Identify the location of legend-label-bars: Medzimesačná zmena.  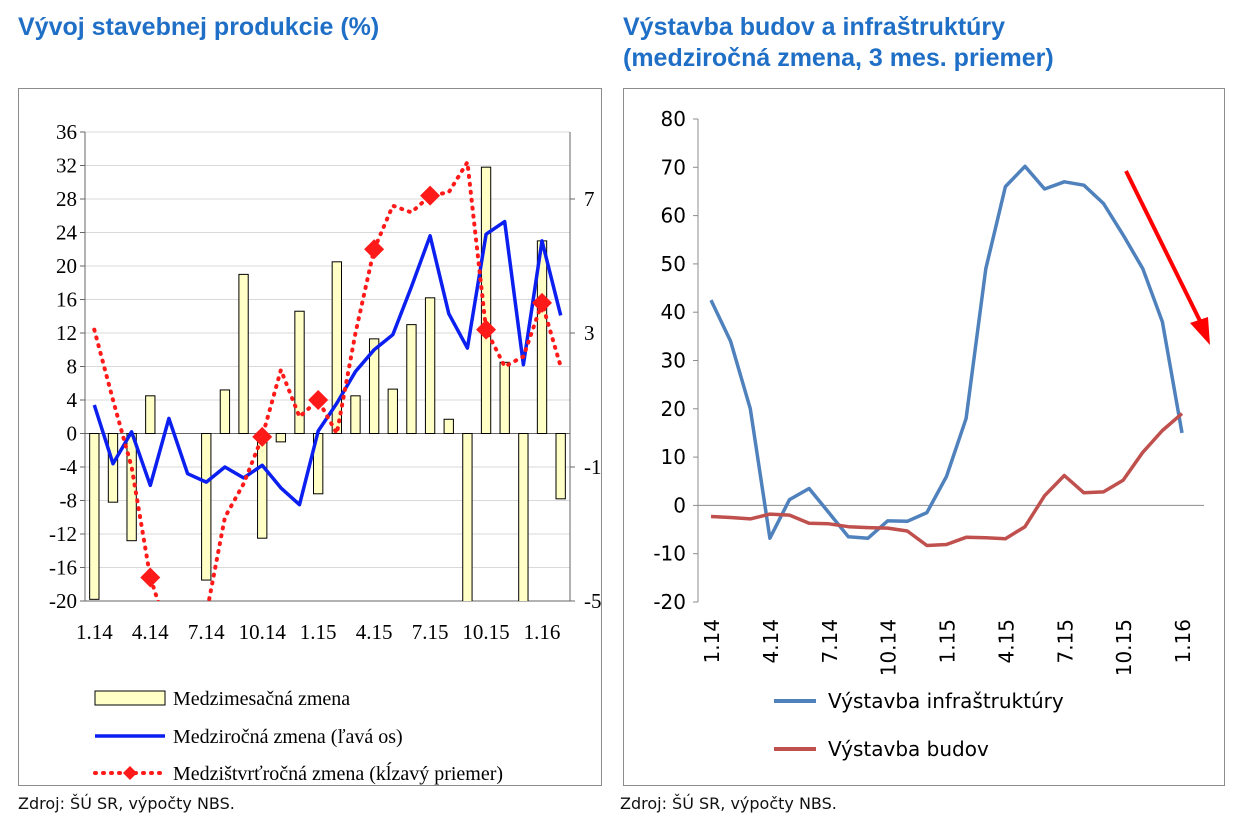
(261, 699).